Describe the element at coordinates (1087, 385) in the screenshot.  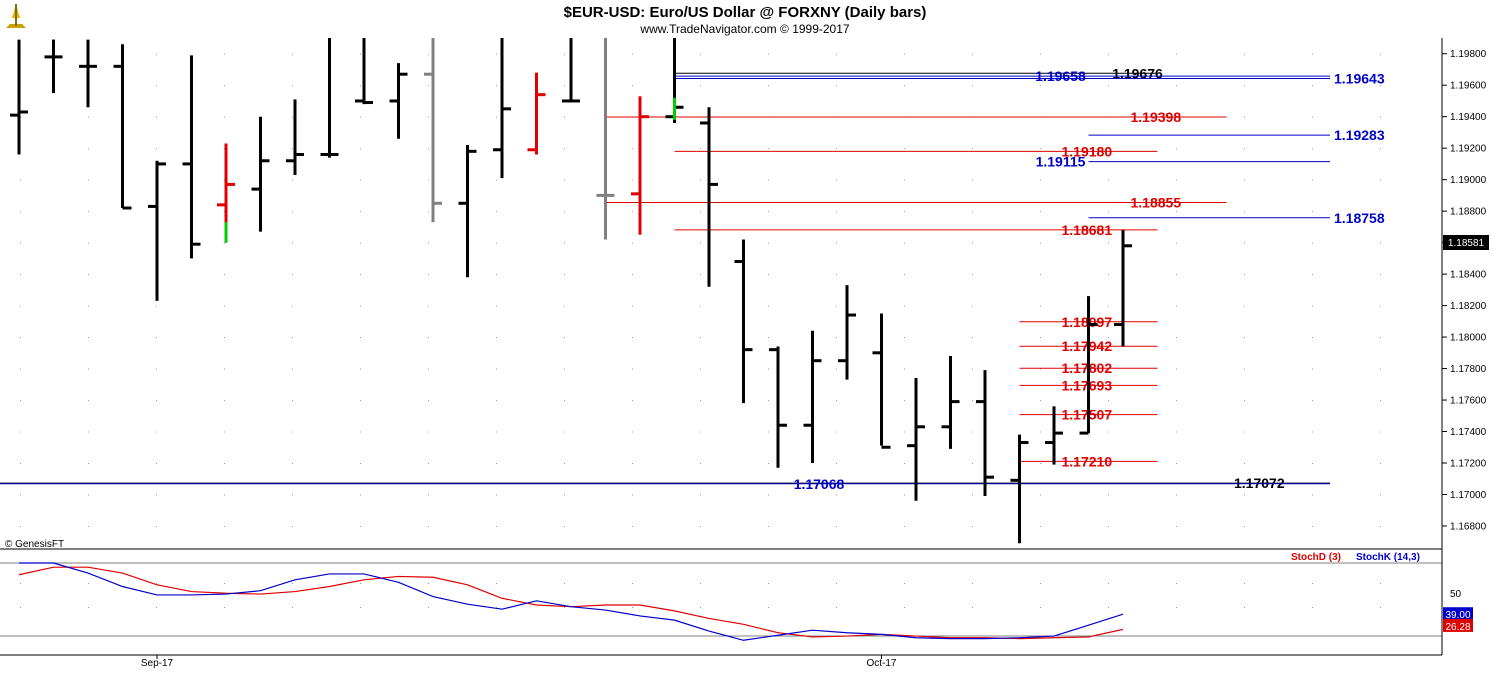
I see `level-label: 1.17693` at that location.